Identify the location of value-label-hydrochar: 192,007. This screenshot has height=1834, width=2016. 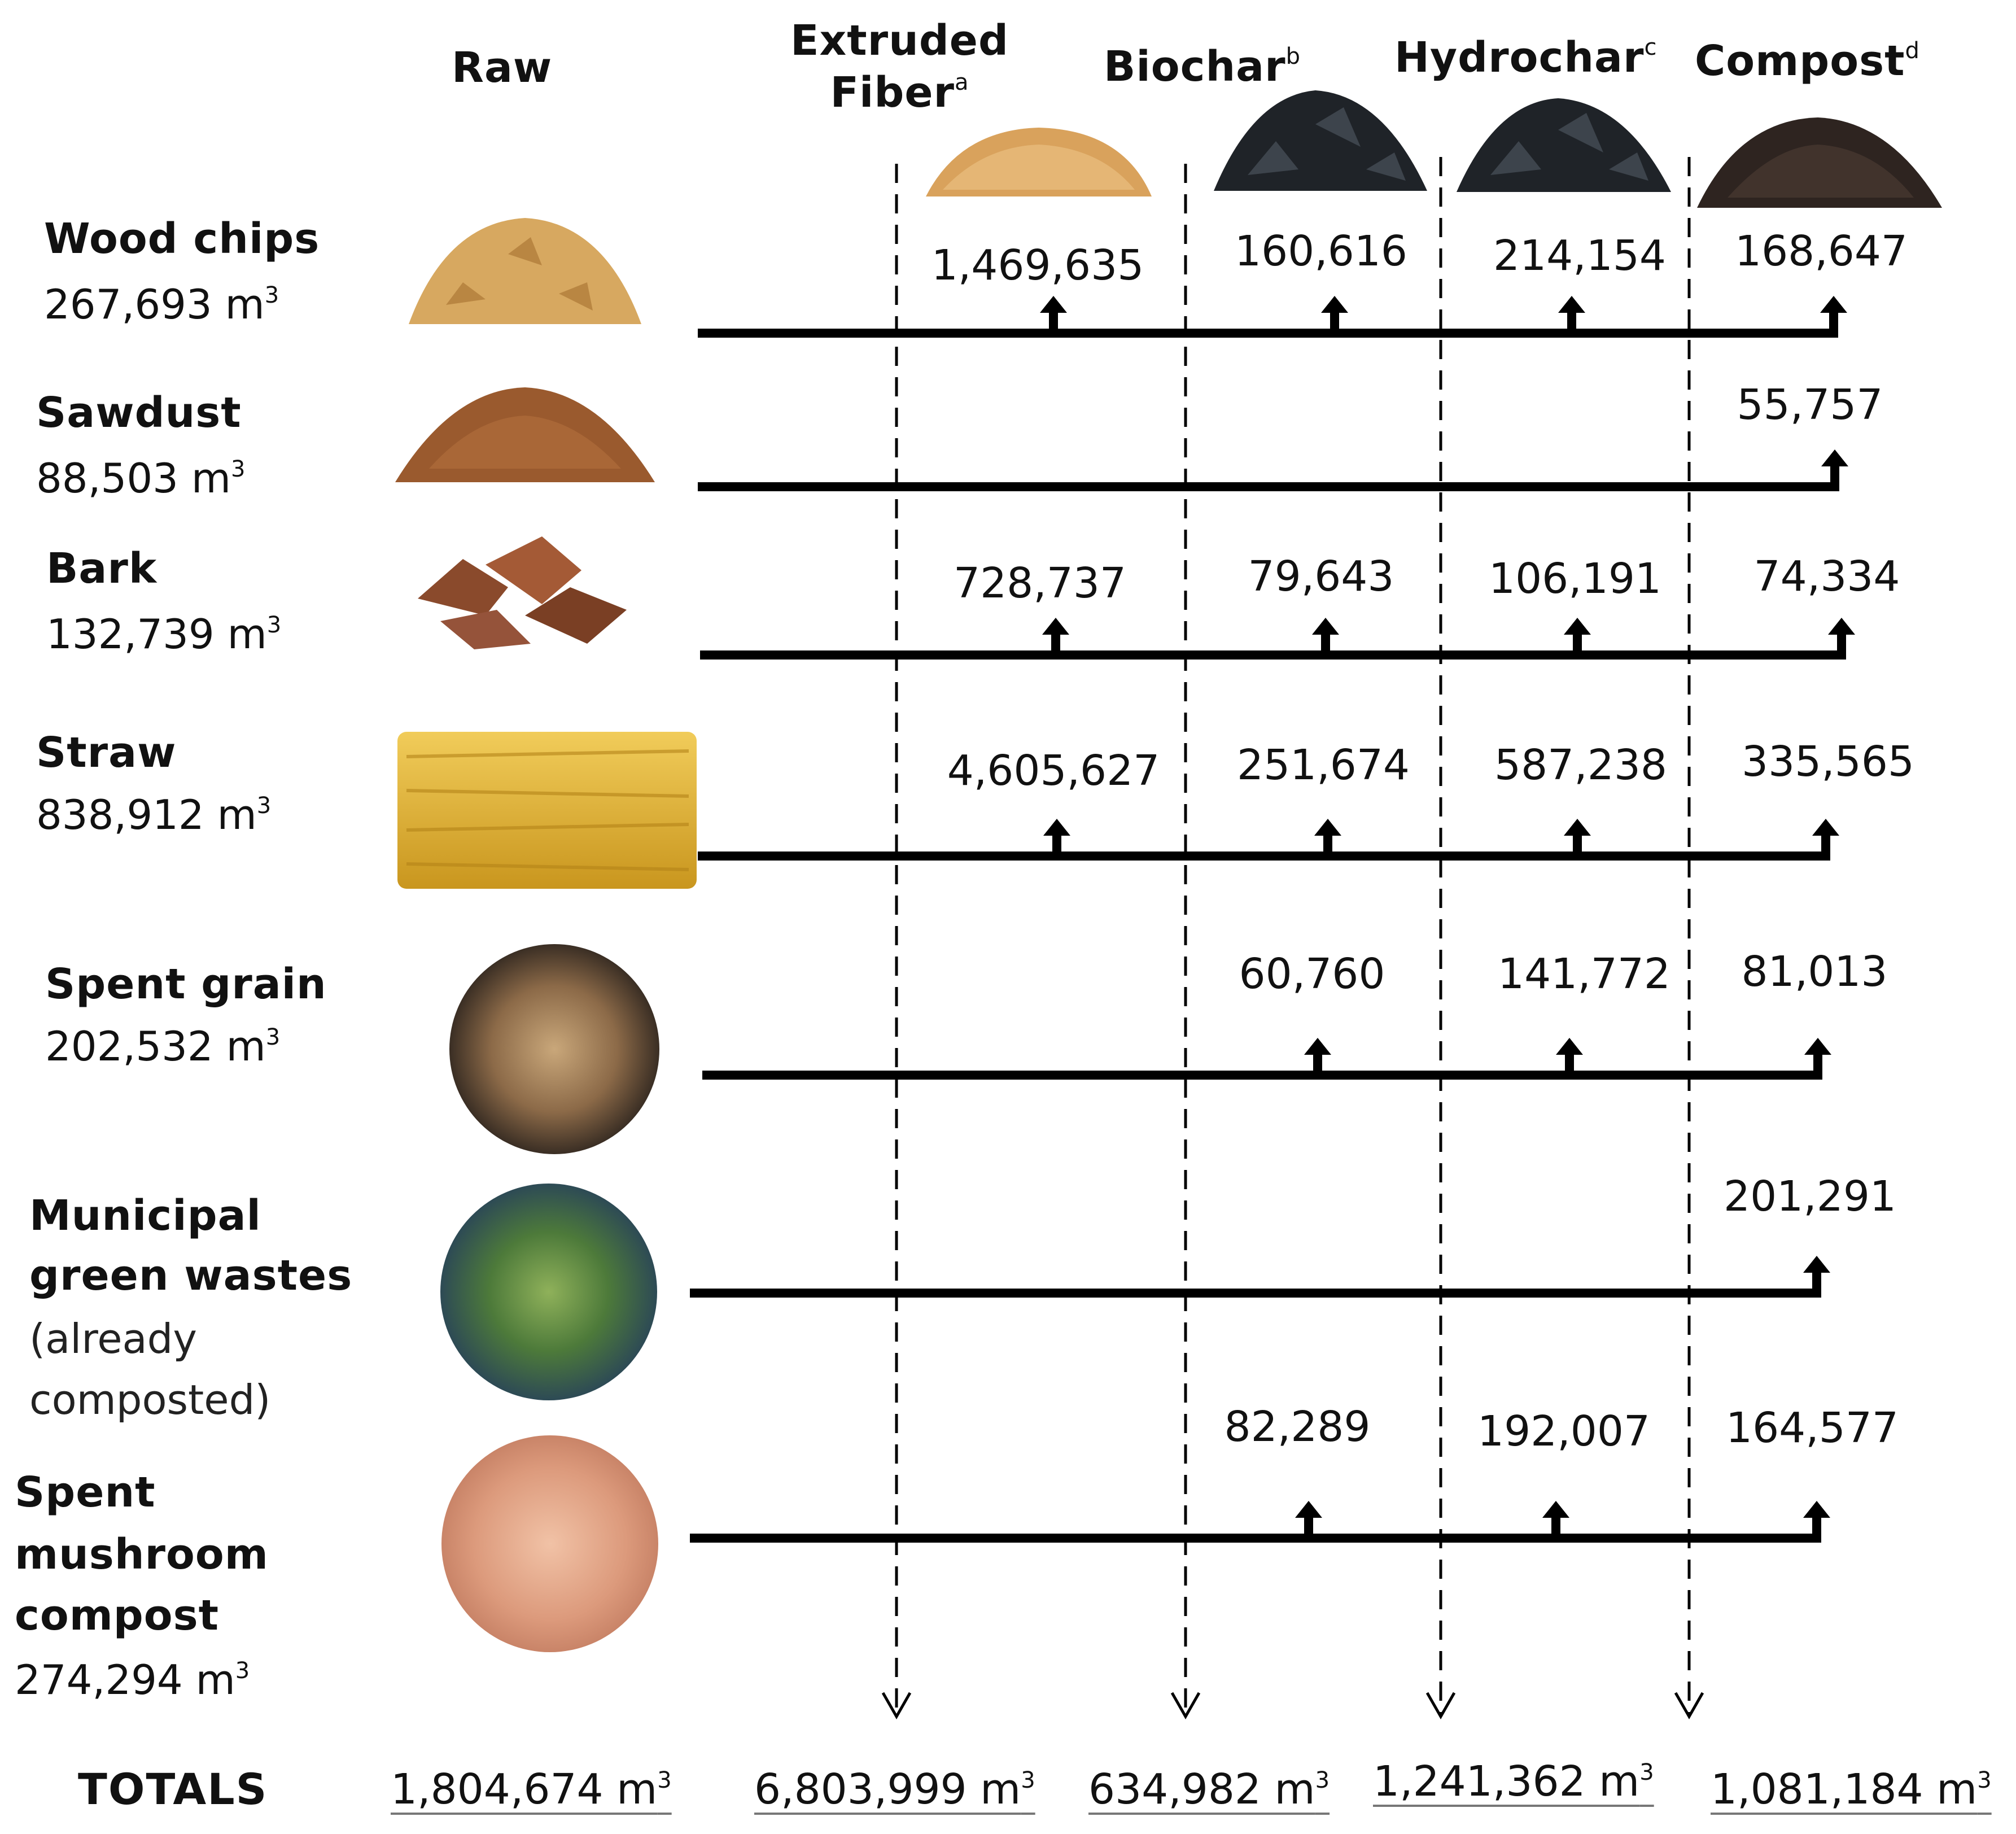
(1563, 1432).